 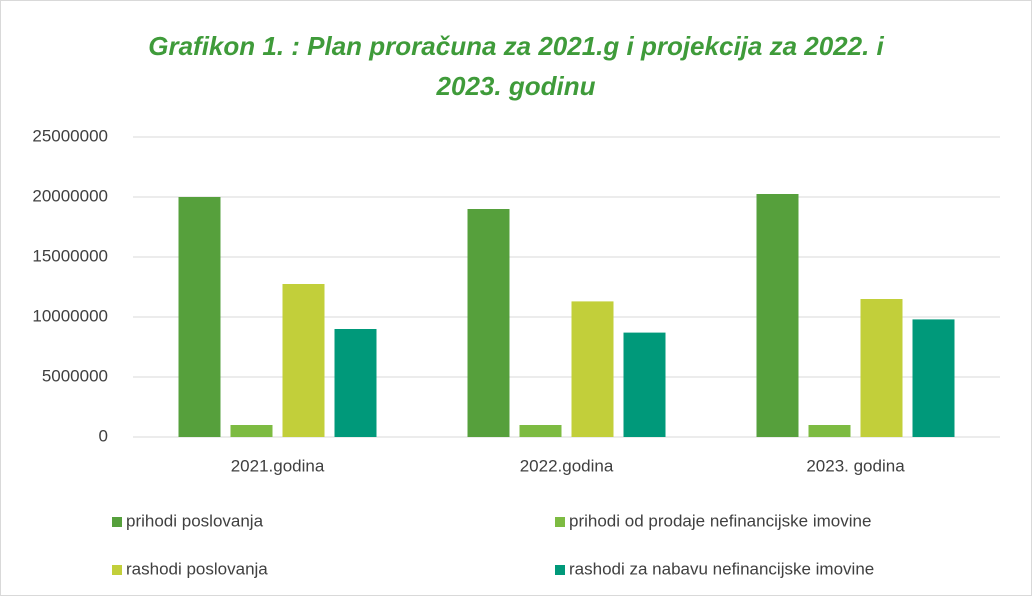 What do you see at coordinates (103, 435) in the screenshot?
I see `y-tick-label: 0` at bounding box center [103, 435].